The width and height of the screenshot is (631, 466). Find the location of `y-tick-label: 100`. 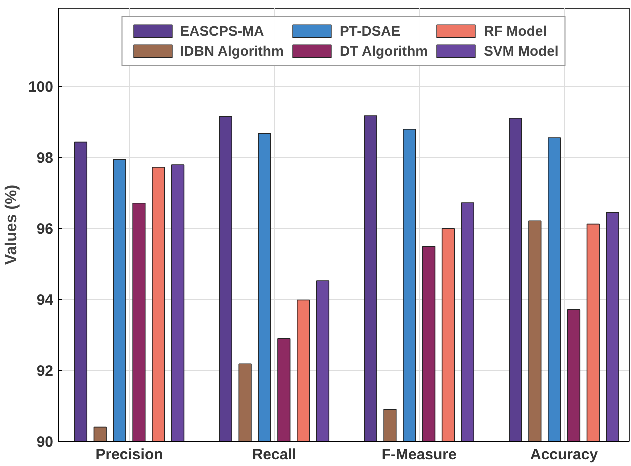

y-tick-label: 100 is located at coordinates (41, 87).